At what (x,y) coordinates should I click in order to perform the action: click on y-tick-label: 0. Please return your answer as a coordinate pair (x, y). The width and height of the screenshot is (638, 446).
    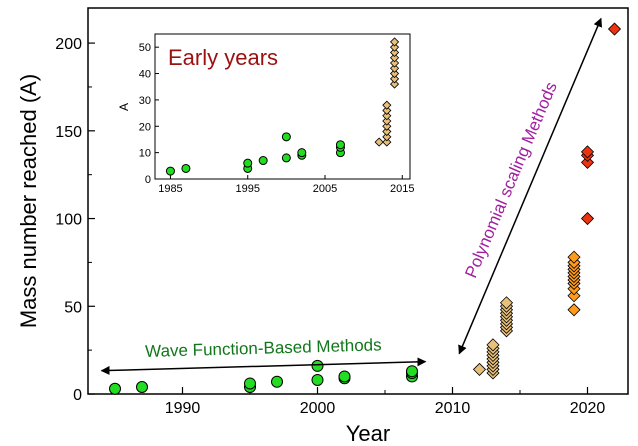
    Looking at the image, I should click on (77, 395).